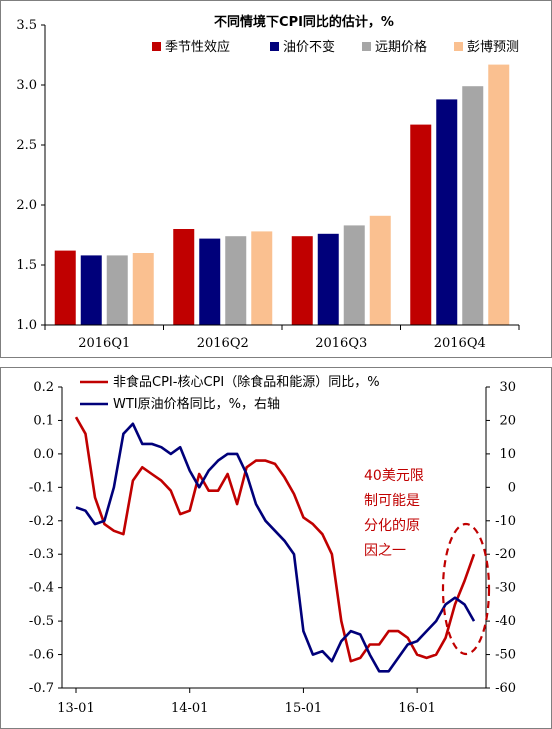 This screenshot has width=552, height=729. What do you see at coordinates (493, 47) in the screenshot?
I see `legend-label: 彭博预测` at bounding box center [493, 47].